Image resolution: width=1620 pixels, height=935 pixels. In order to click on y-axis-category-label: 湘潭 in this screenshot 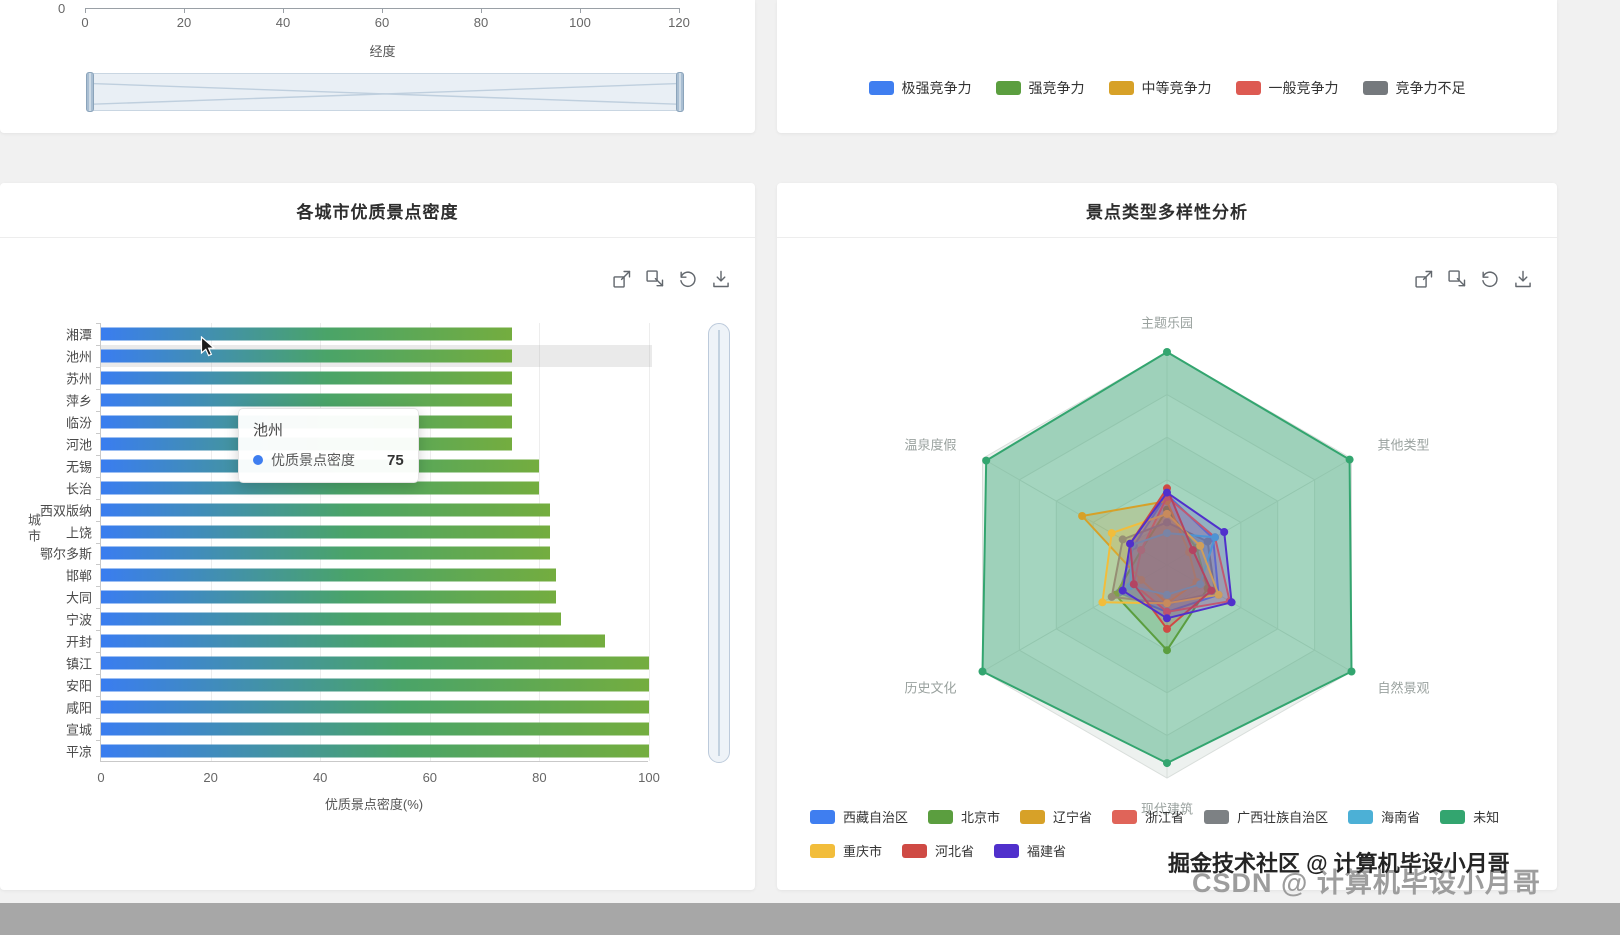, I will do `click(78, 335)`.